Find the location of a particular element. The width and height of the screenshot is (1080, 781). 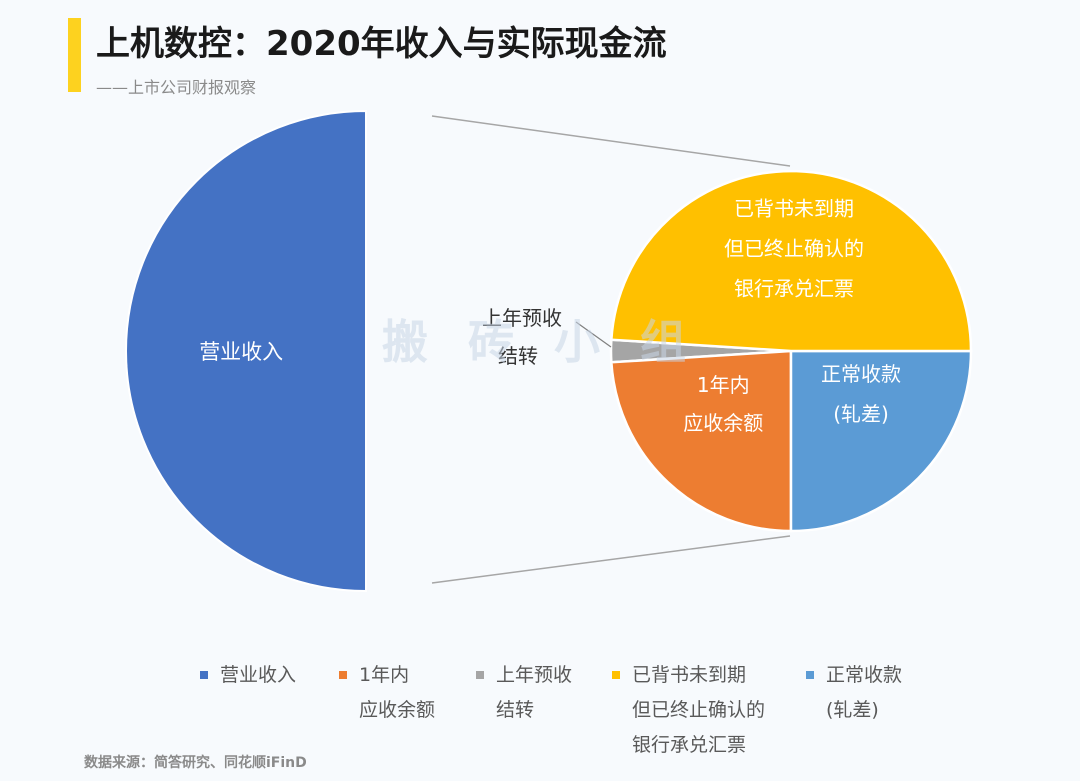

legend-label-collected: (轧差) is located at coordinates (852, 710).